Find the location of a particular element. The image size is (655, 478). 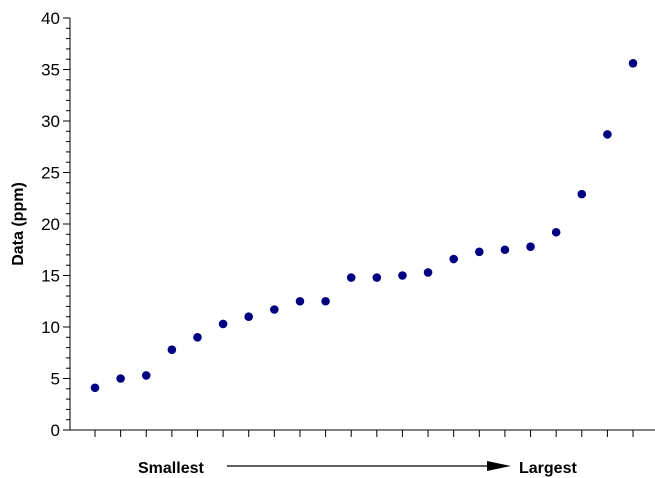

x-axis-arrow-head is located at coordinates (499, 466).